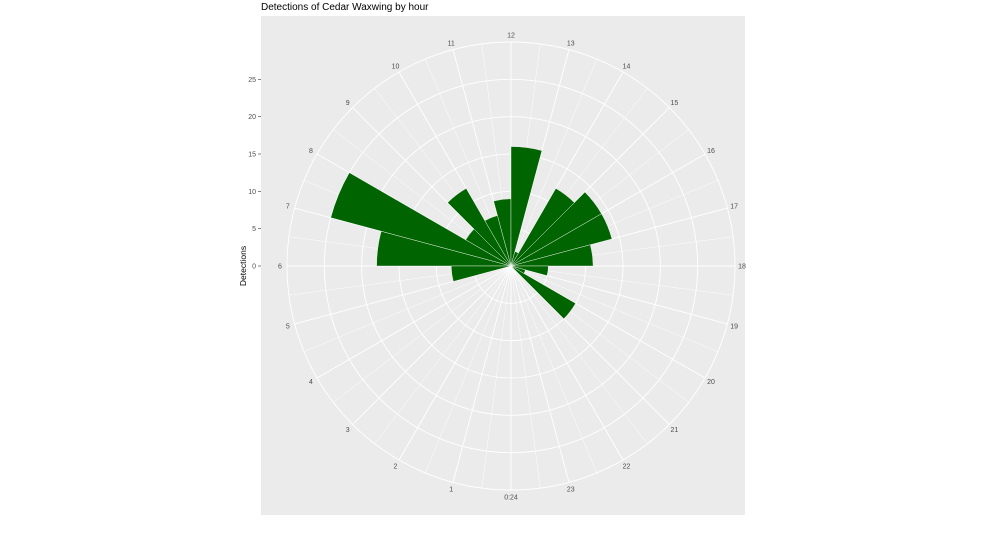 The image size is (1000, 534). Describe the element at coordinates (252, 155) in the screenshot. I see `y-tick-label: 15` at that location.